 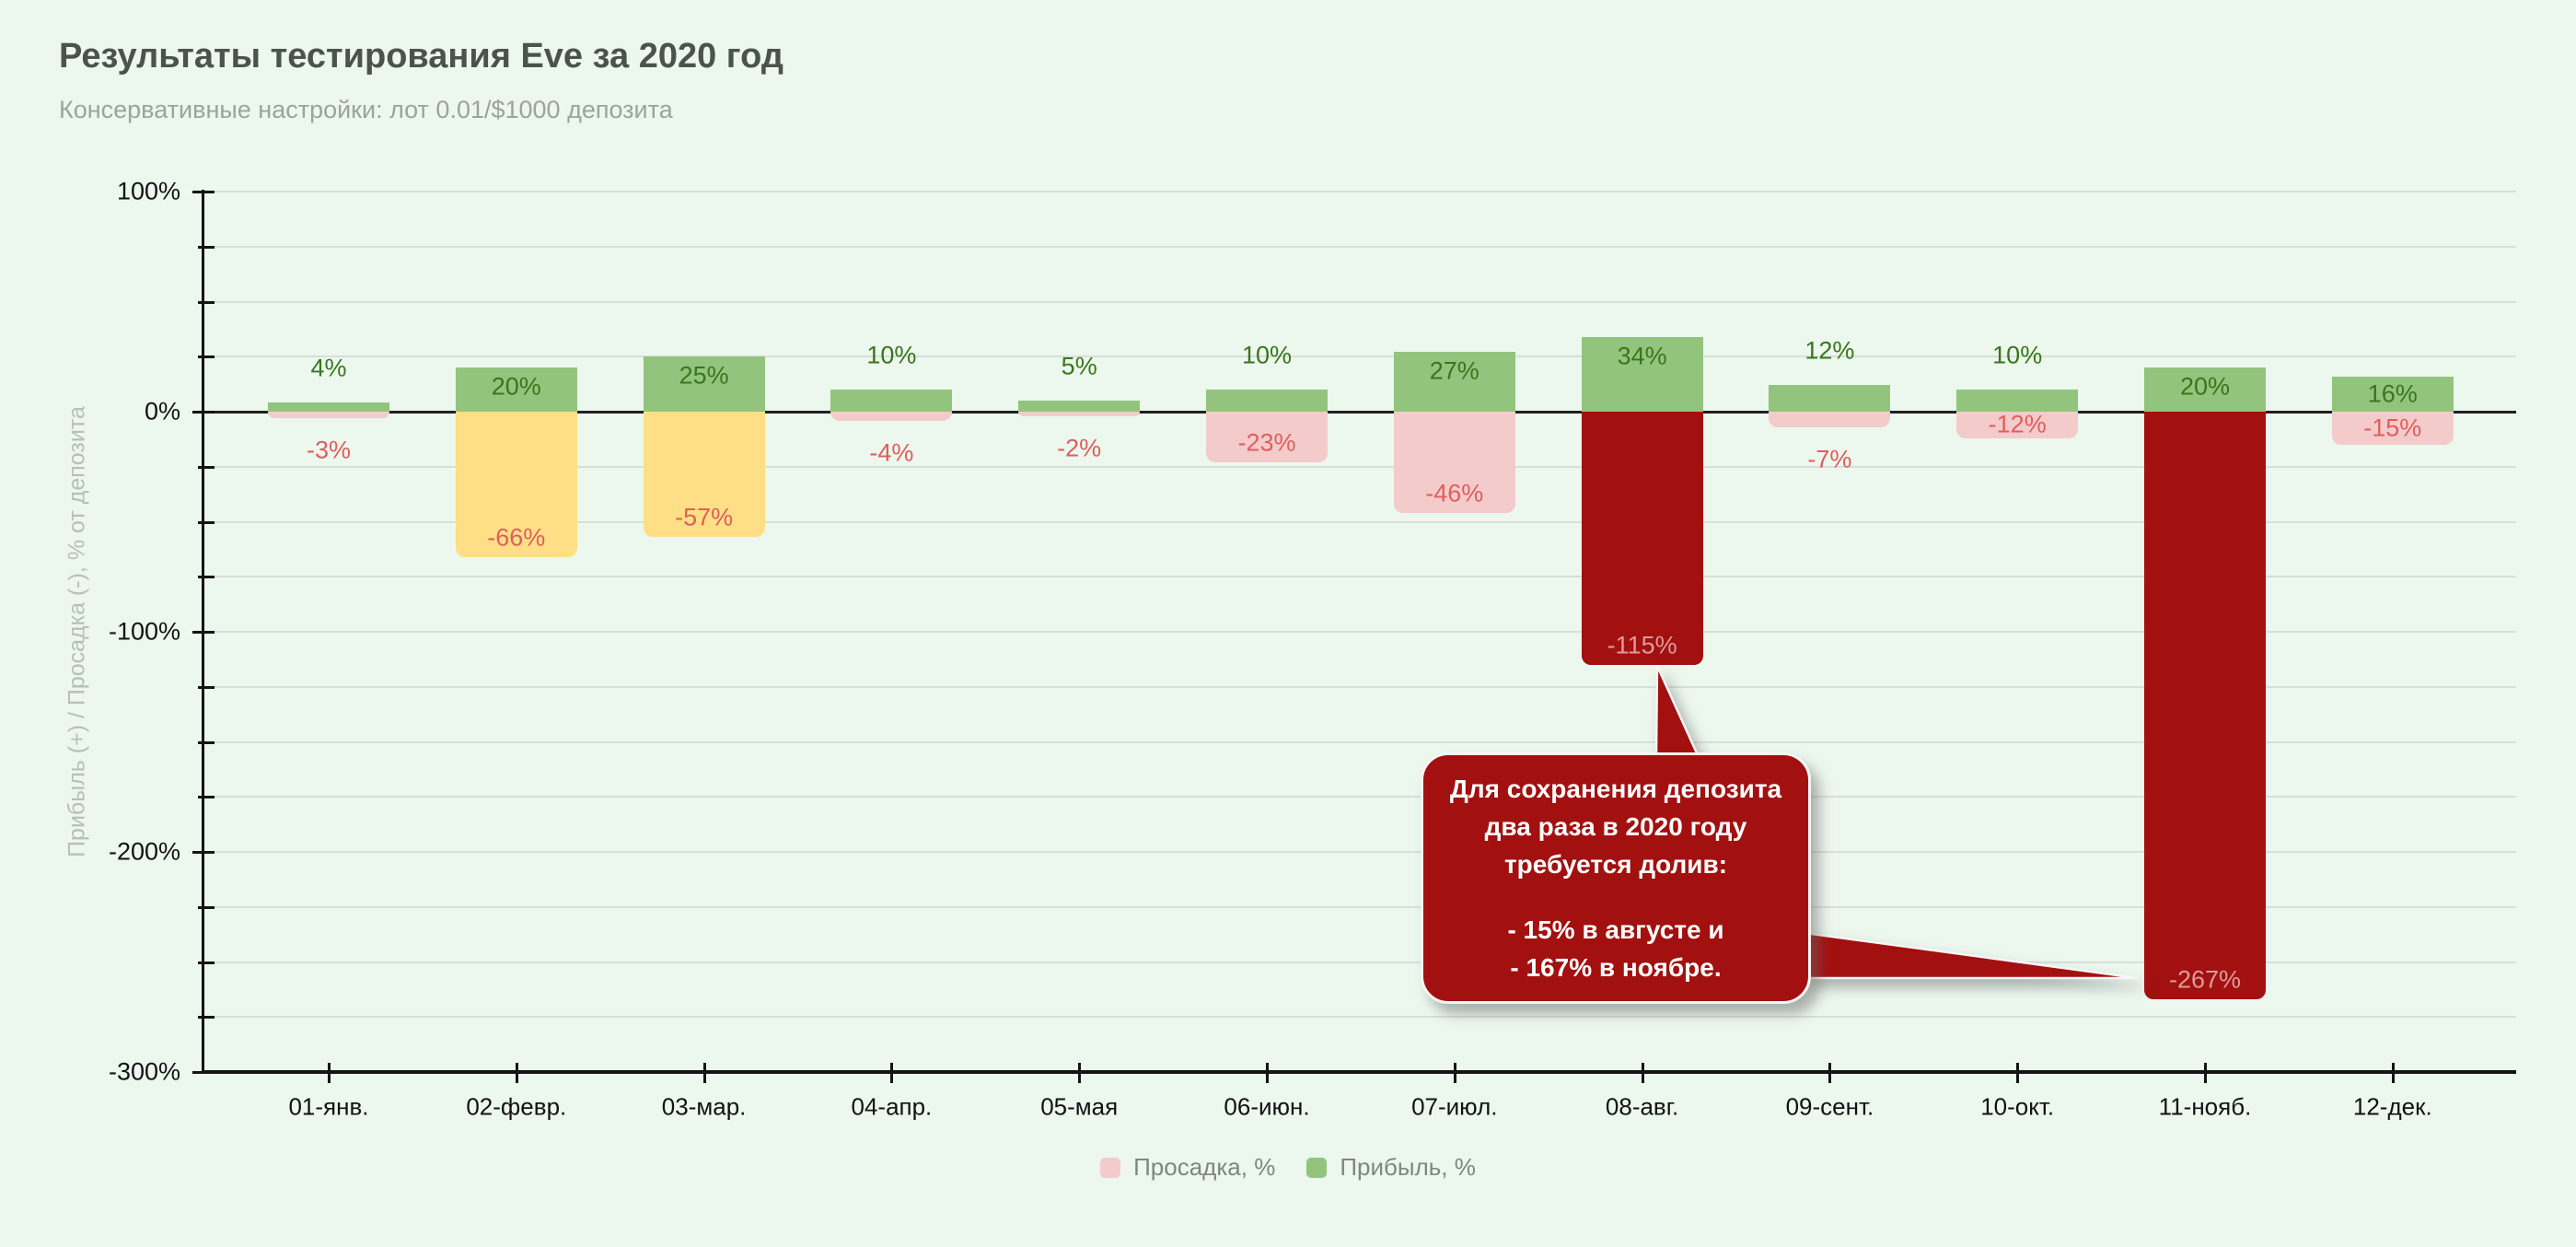 I want to click on drawdown-bar-label: -267%, so click(x=2205, y=980).